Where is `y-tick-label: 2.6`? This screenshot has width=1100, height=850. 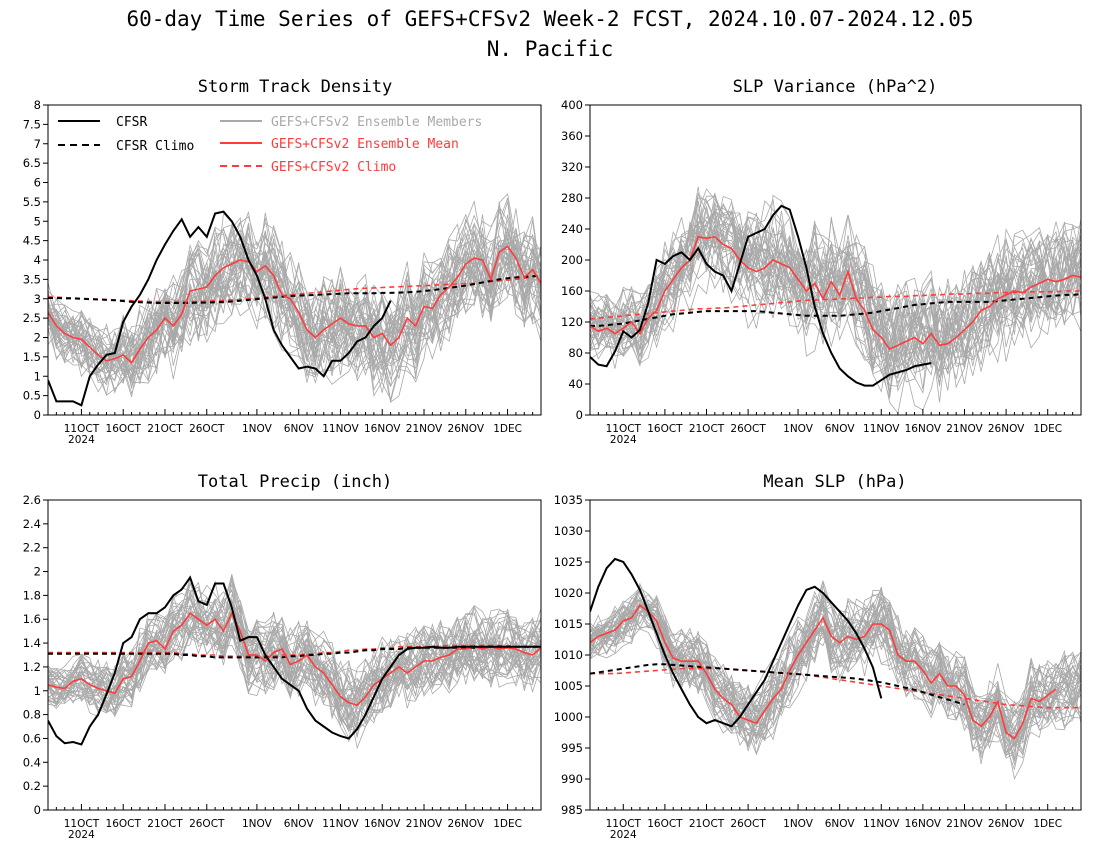 y-tick-label: 2.6 is located at coordinates (32, 500).